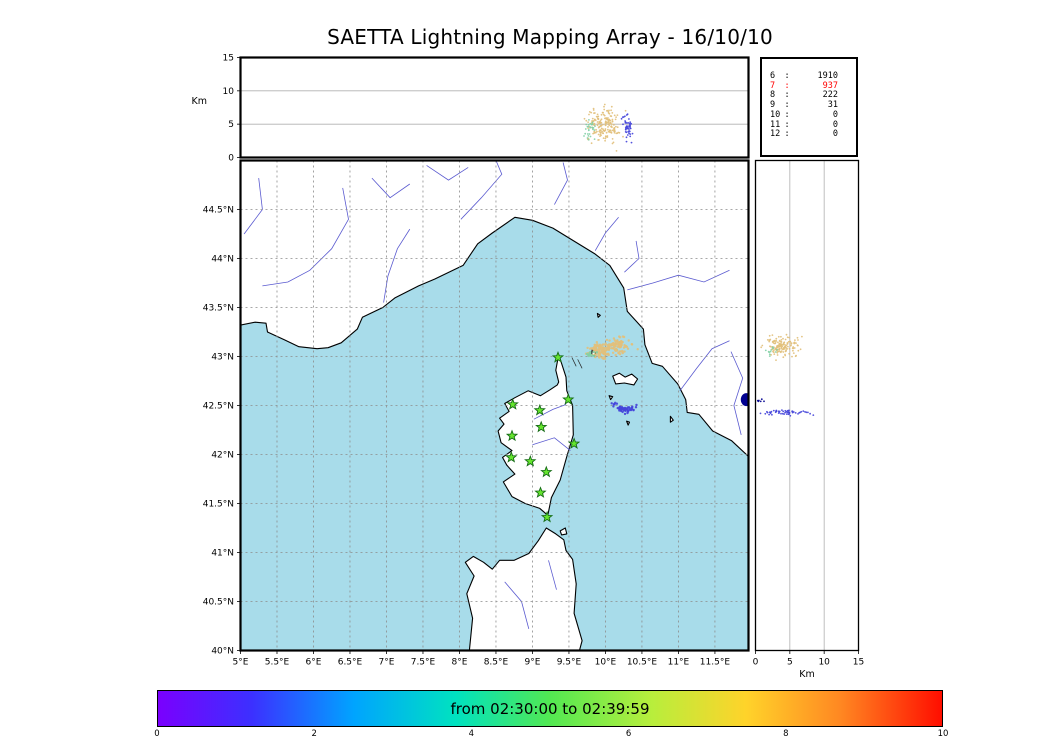 This screenshot has width=1050, height=750. I want to click on latitude-tick-label: 42°N, so click(222, 456).